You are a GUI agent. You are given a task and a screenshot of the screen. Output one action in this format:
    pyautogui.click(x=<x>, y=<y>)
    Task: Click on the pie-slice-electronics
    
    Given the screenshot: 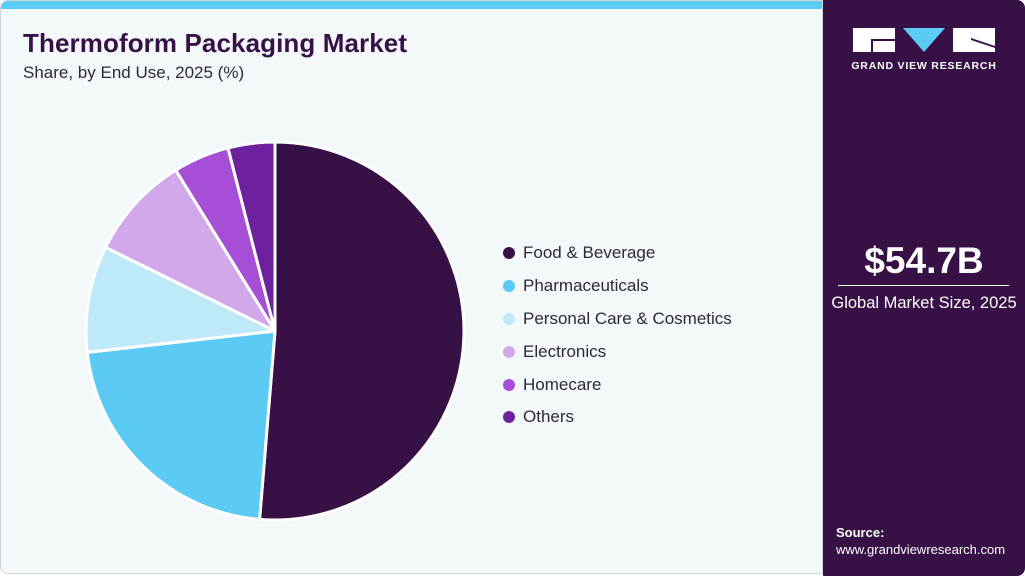 What is the action you would take?
    pyautogui.click(x=190, y=250)
    